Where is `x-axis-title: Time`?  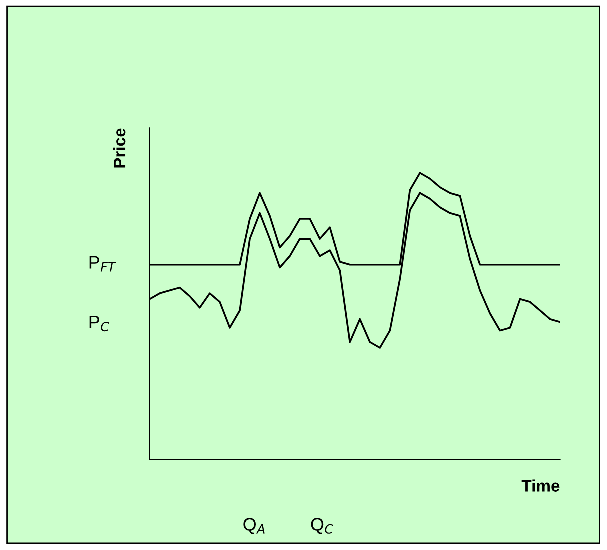
x-axis-title: Time is located at coordinates (541, 486).